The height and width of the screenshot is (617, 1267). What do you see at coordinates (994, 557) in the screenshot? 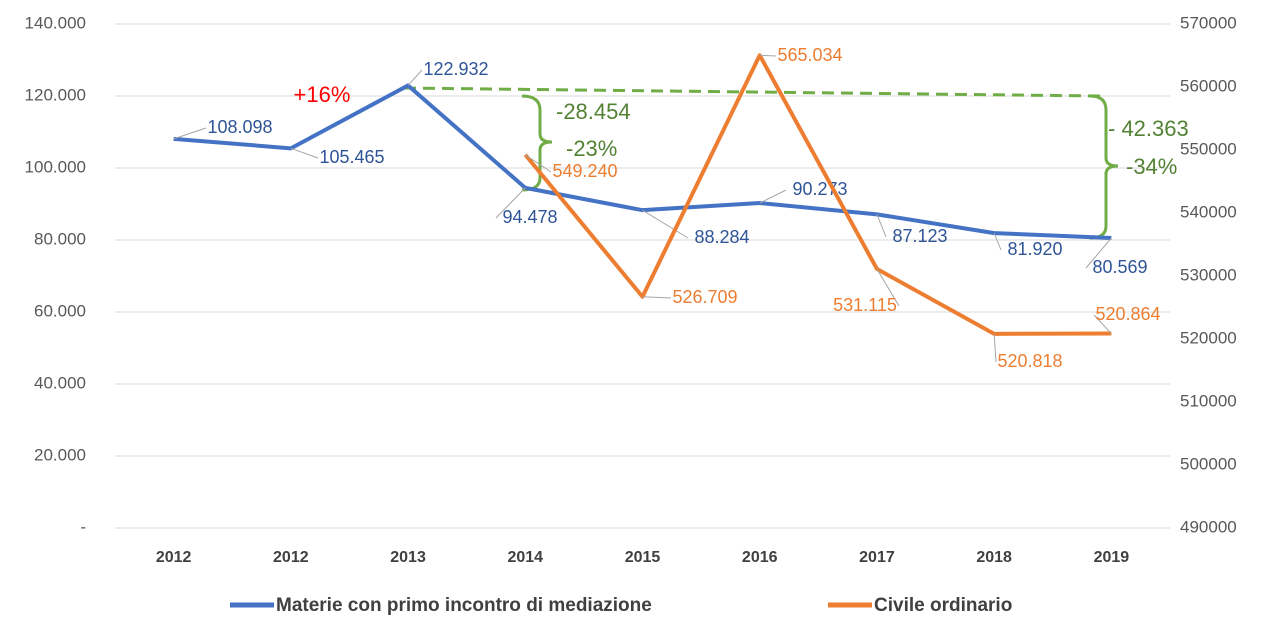
I see `x-tick-label: 2018` at bounding box center [994, 557].